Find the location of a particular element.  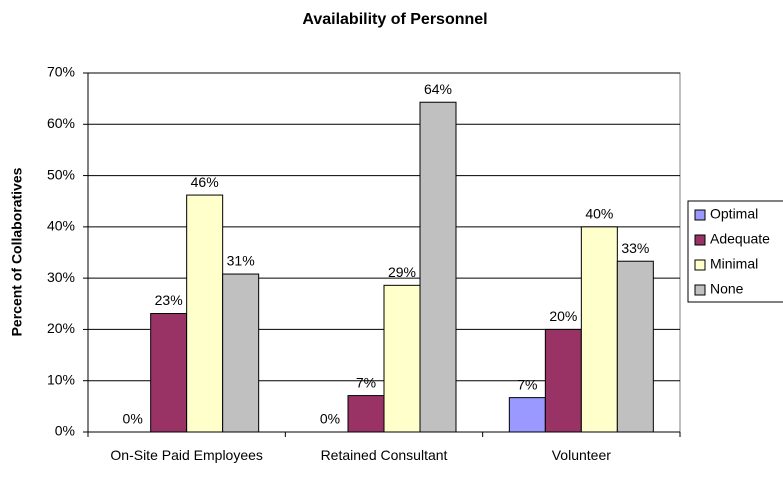

value-label: 46% is located at coordinates (205, 182).